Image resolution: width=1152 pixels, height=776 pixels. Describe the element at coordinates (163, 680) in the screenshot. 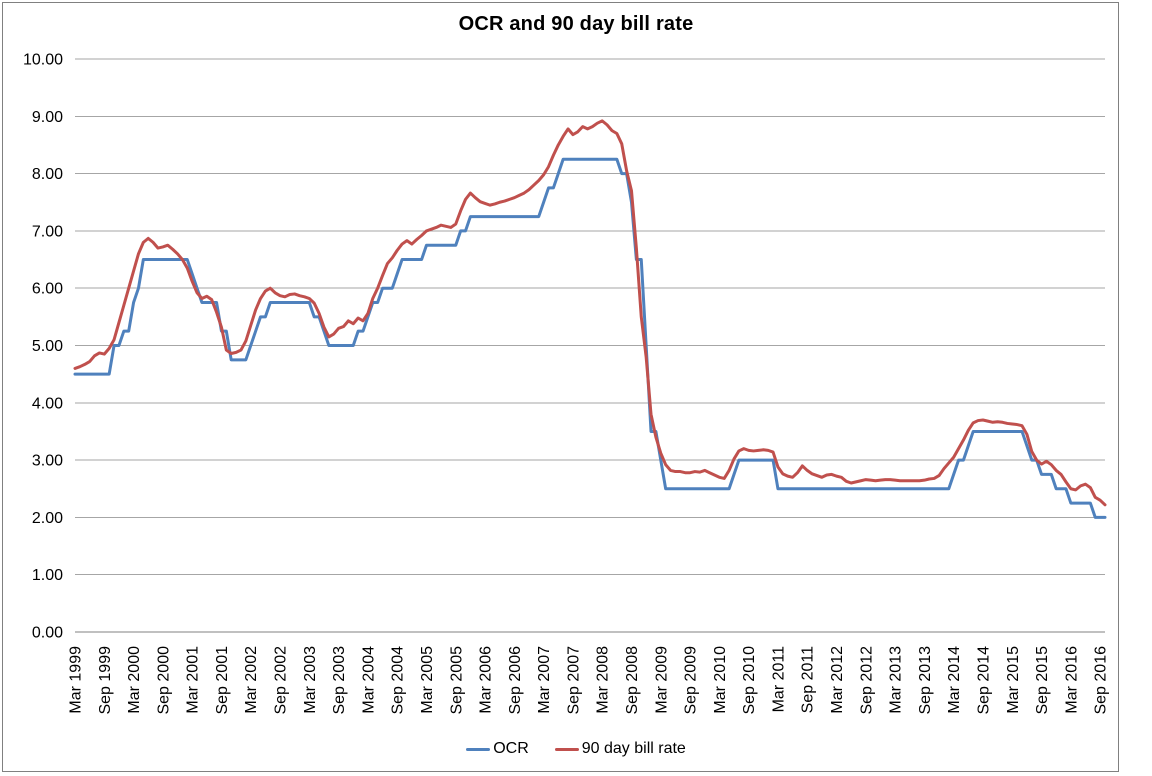

I see `x-tick-label: Sep 2000` at that location.